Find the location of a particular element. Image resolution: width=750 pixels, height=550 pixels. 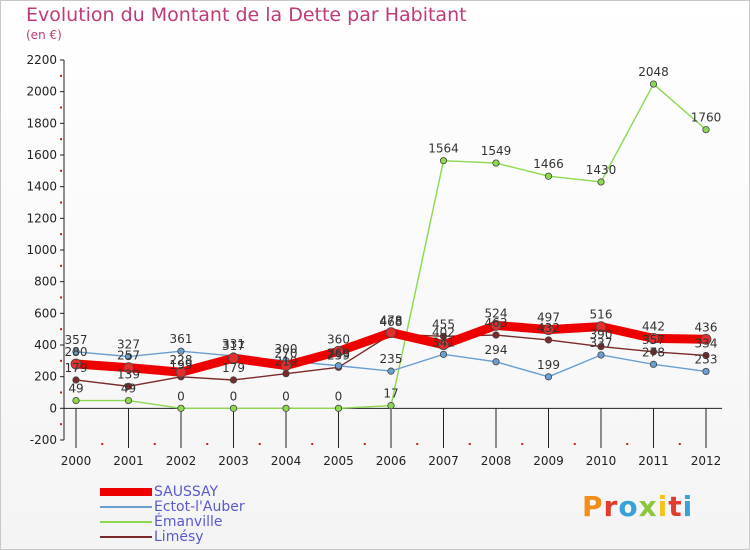

data-label: 524 is located at coordinates (496, 313).